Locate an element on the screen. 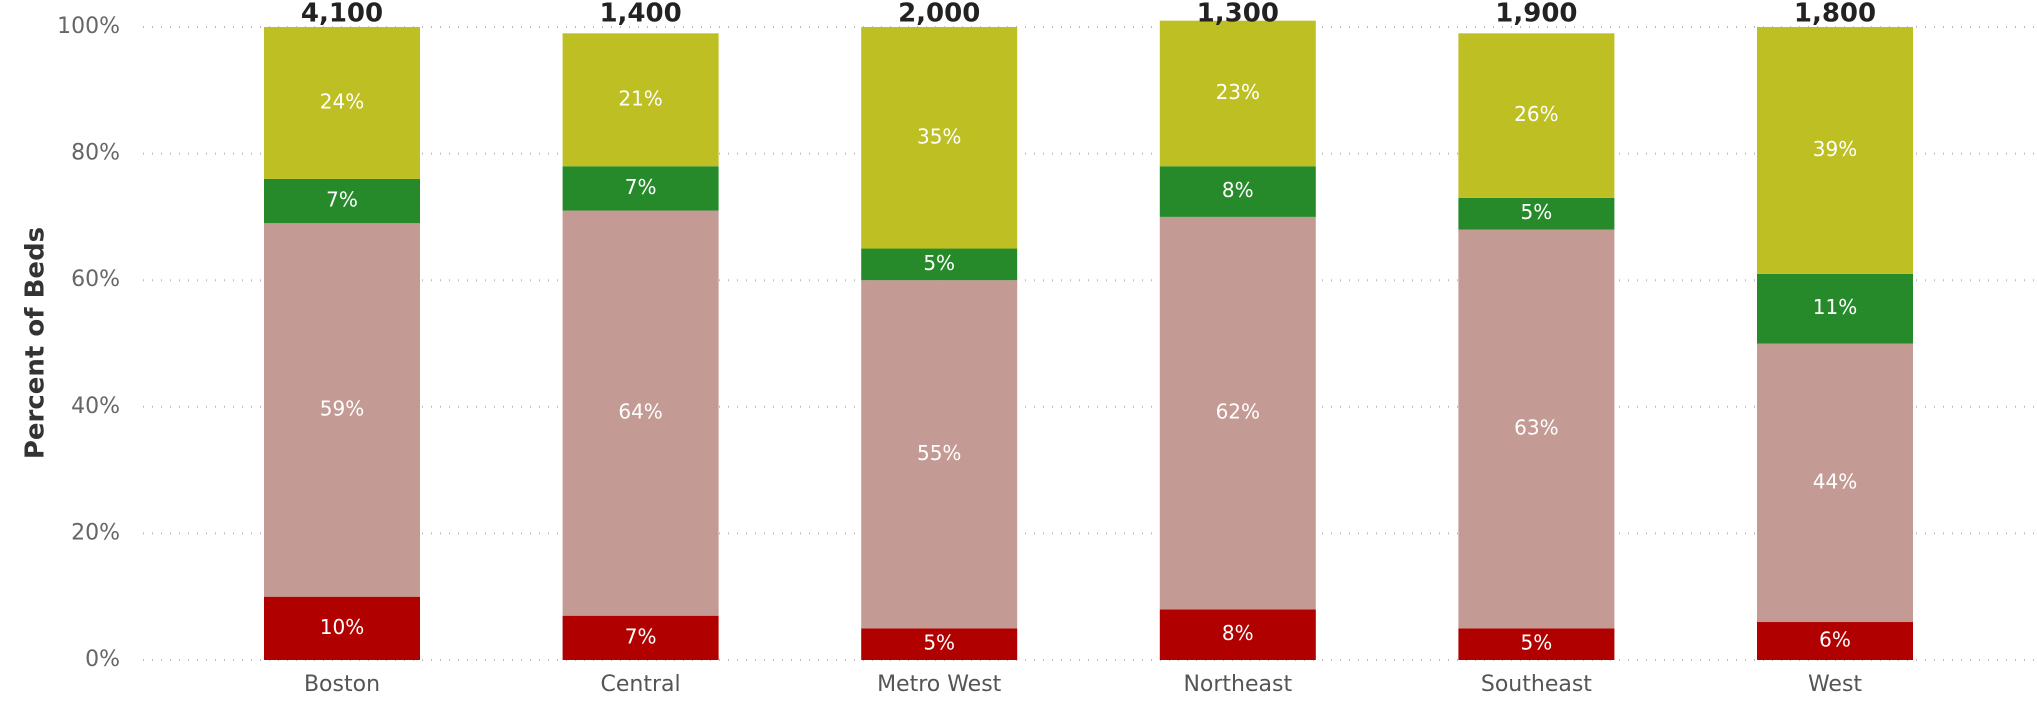 This screenshot has height=703, width=2037. y-tick-label: 0% is located at coordinates (102, 659).